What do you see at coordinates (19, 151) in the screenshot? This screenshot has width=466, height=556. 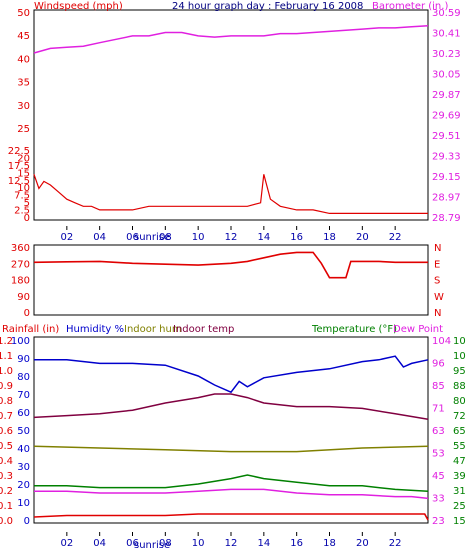 I see `wind-tick-9: 22.5` at bounding box center [19, 151].